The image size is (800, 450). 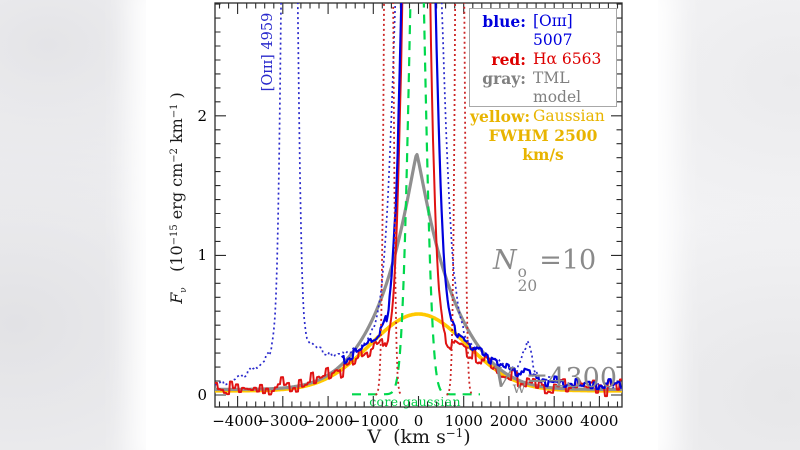 I want to click on x-tick-label: −2000, so click(x=328, y=421).